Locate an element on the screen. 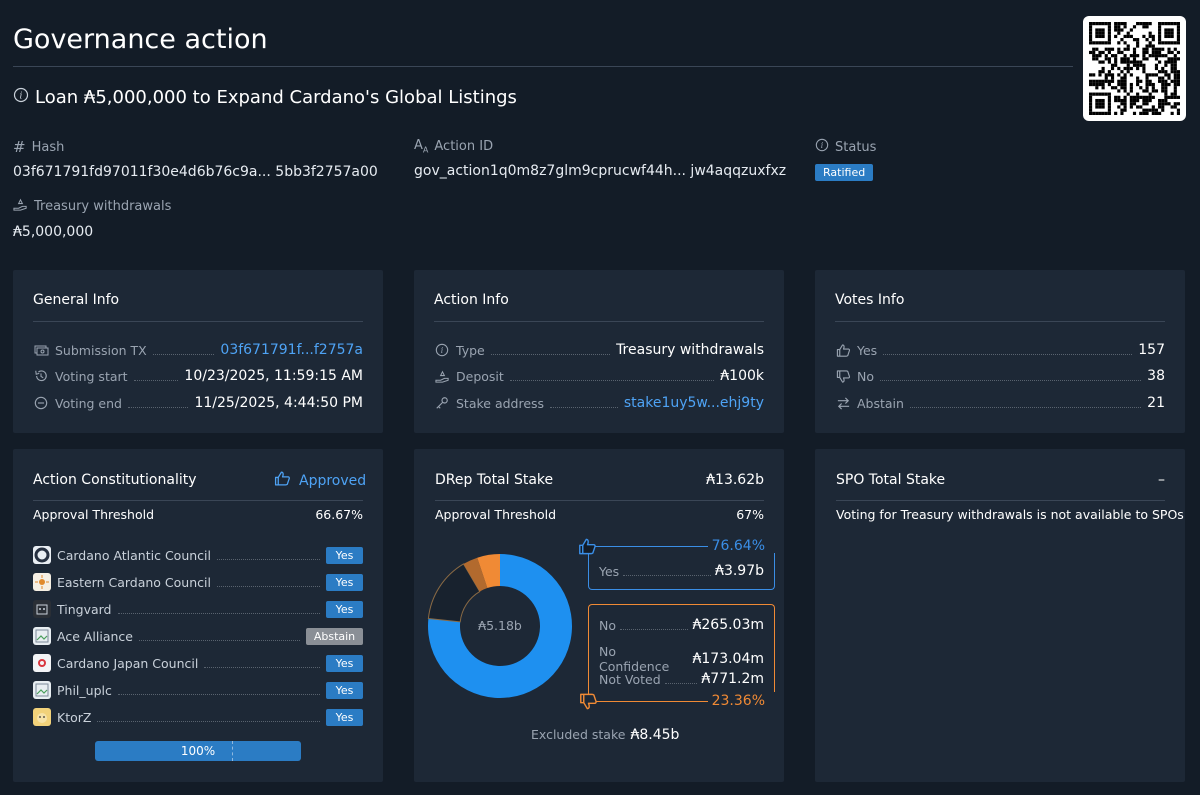  vote-badge: Abstain is located at coordinates (334, 636).